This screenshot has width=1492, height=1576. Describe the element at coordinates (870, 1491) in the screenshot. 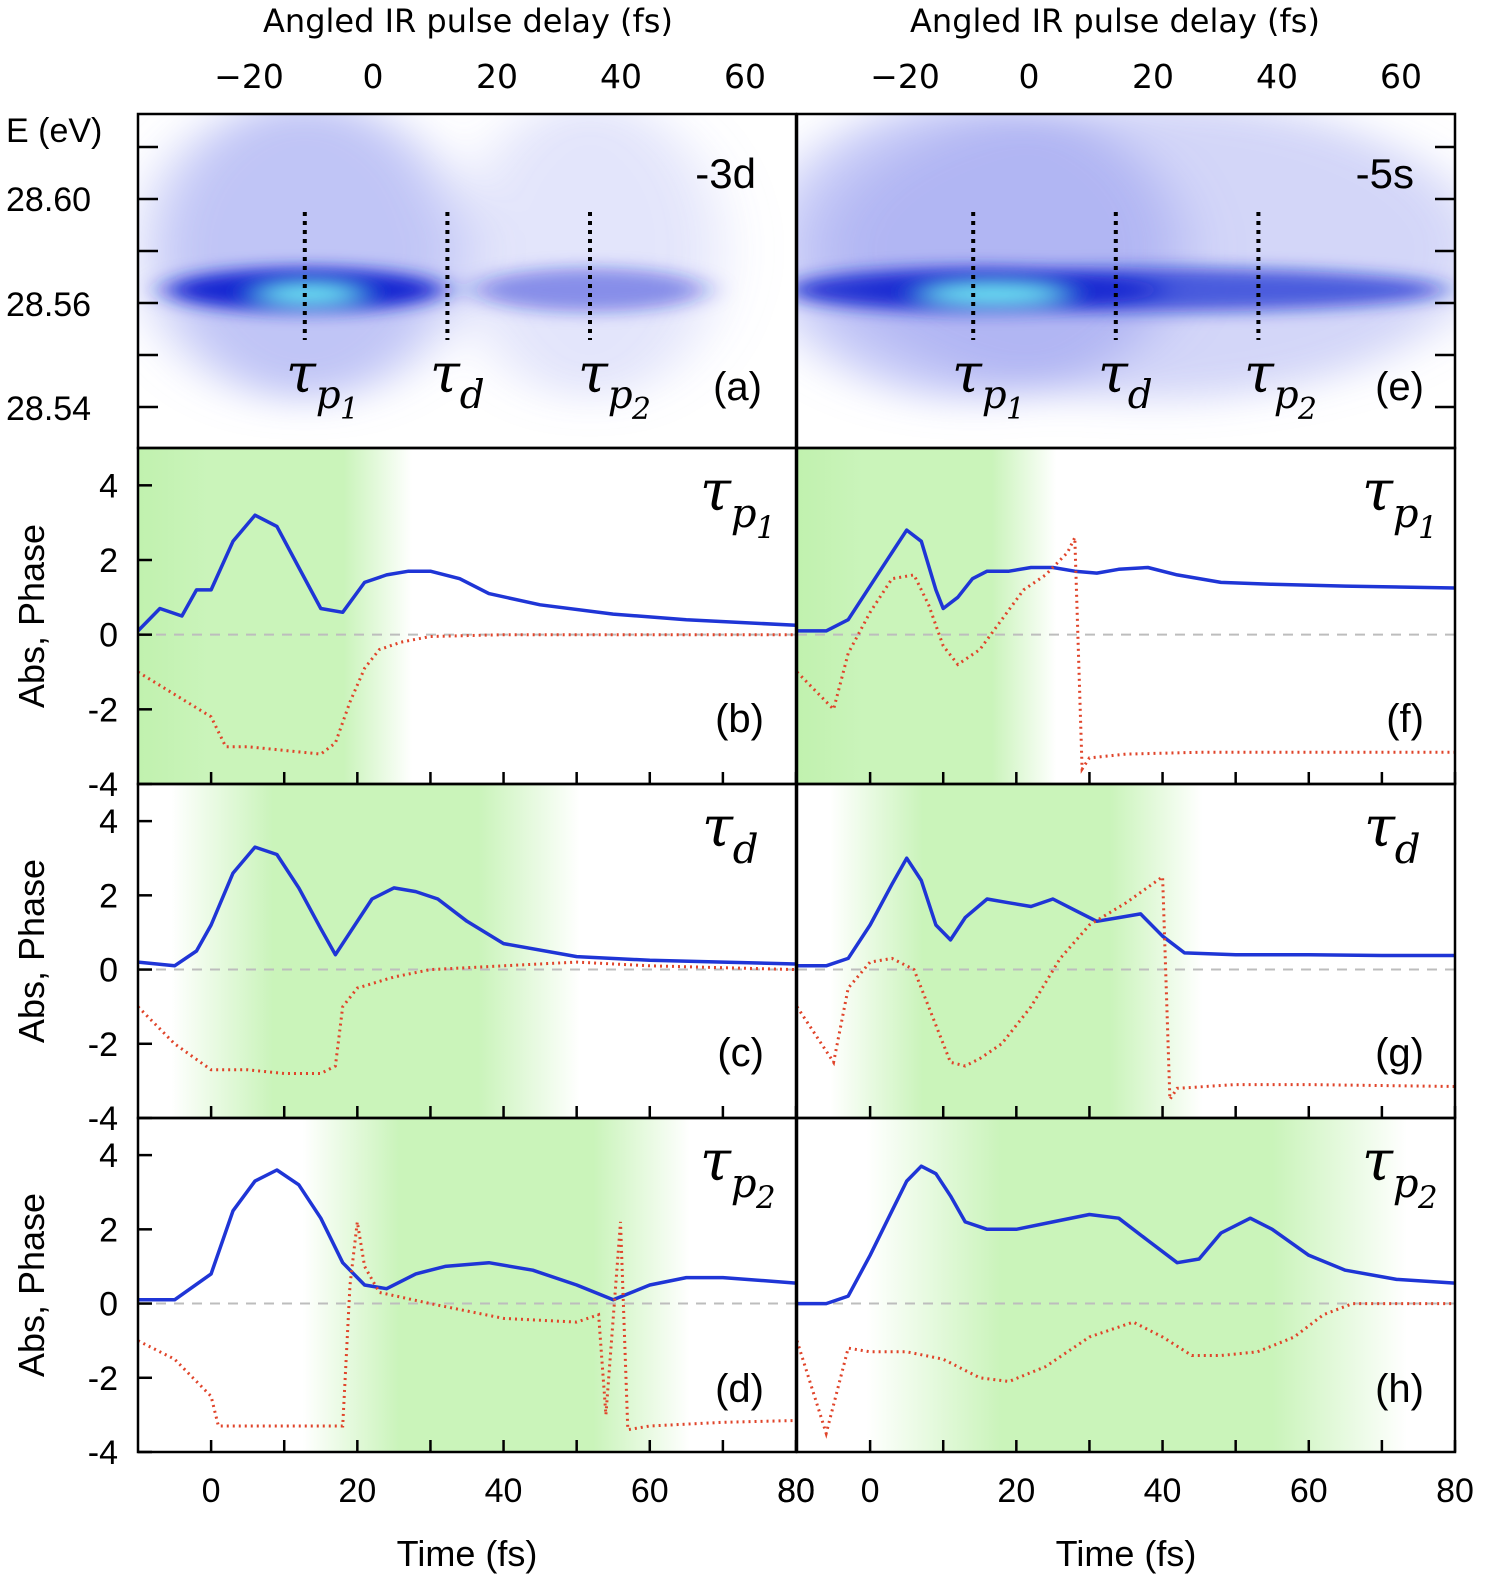

I see `x-tick-label-right: 0` at that location.